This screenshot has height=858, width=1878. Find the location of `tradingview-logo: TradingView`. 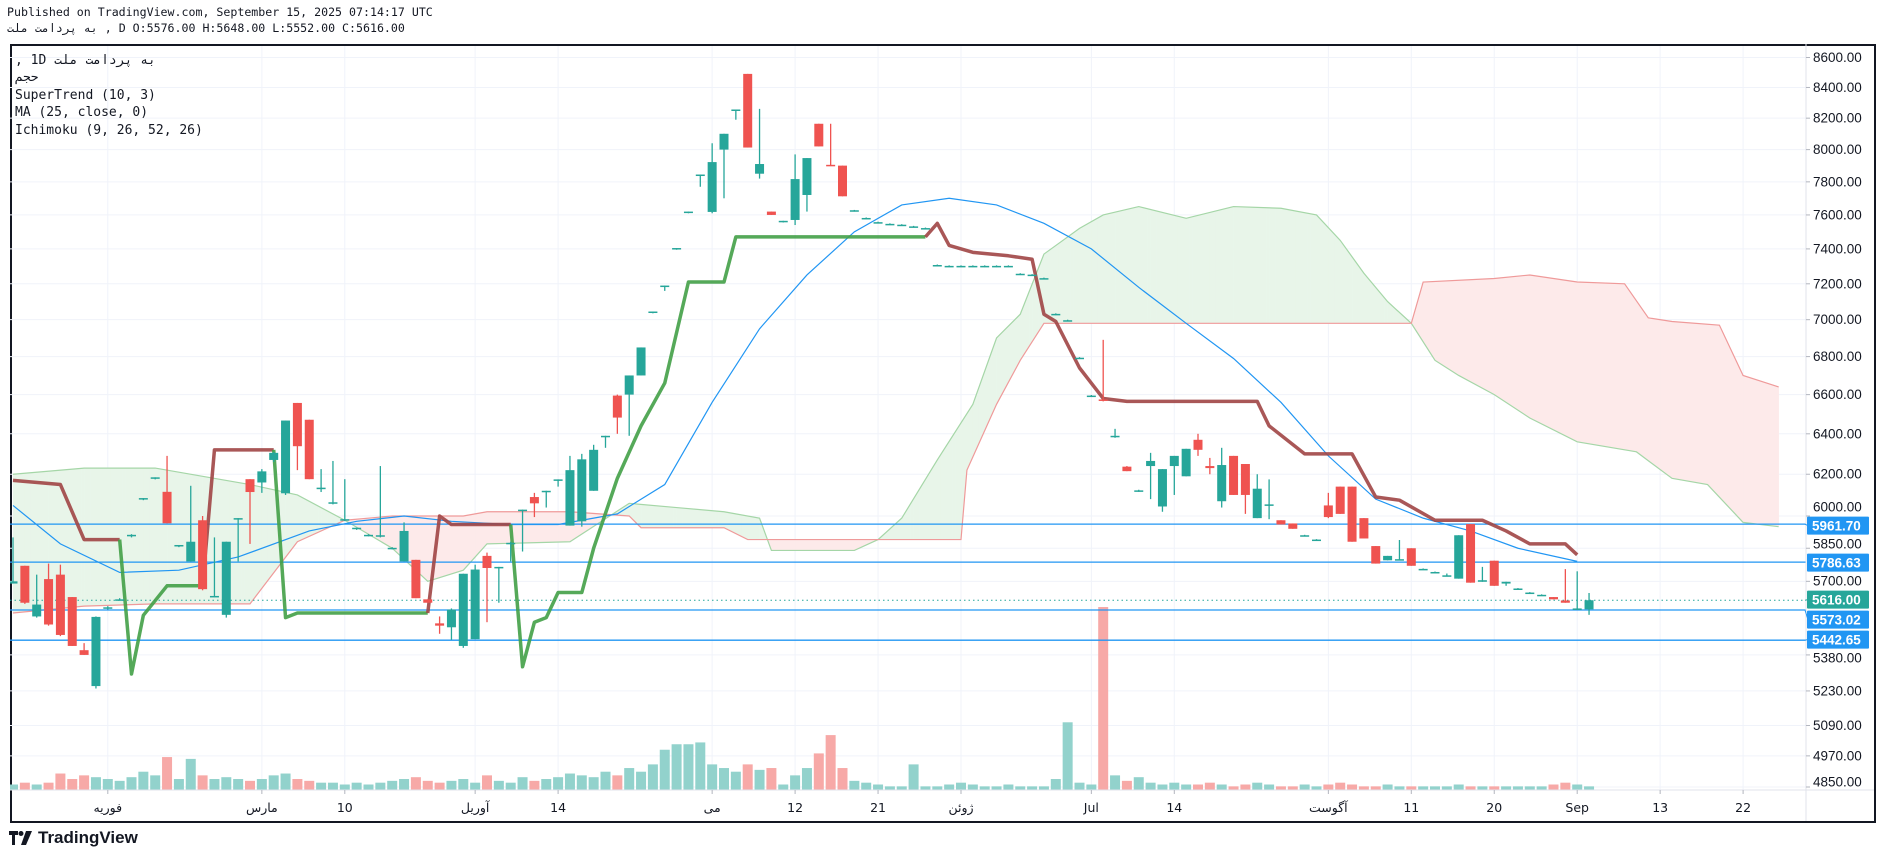

tradingview-logo: TradingView is located at coordinates (73, 838).